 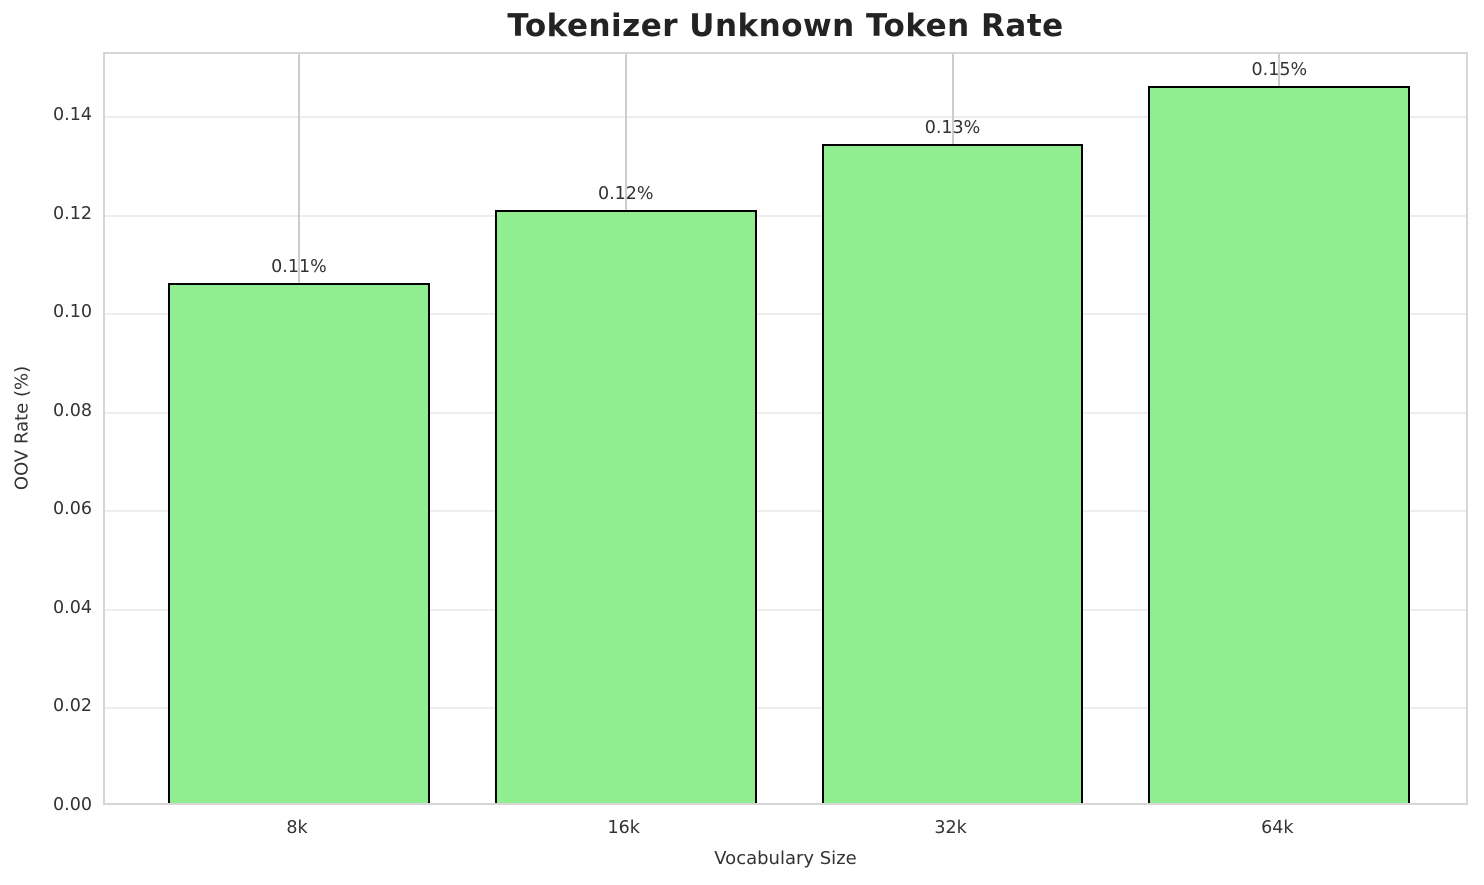 I want to click on y-tick-label: 0.06, so click(x=72, y=509).